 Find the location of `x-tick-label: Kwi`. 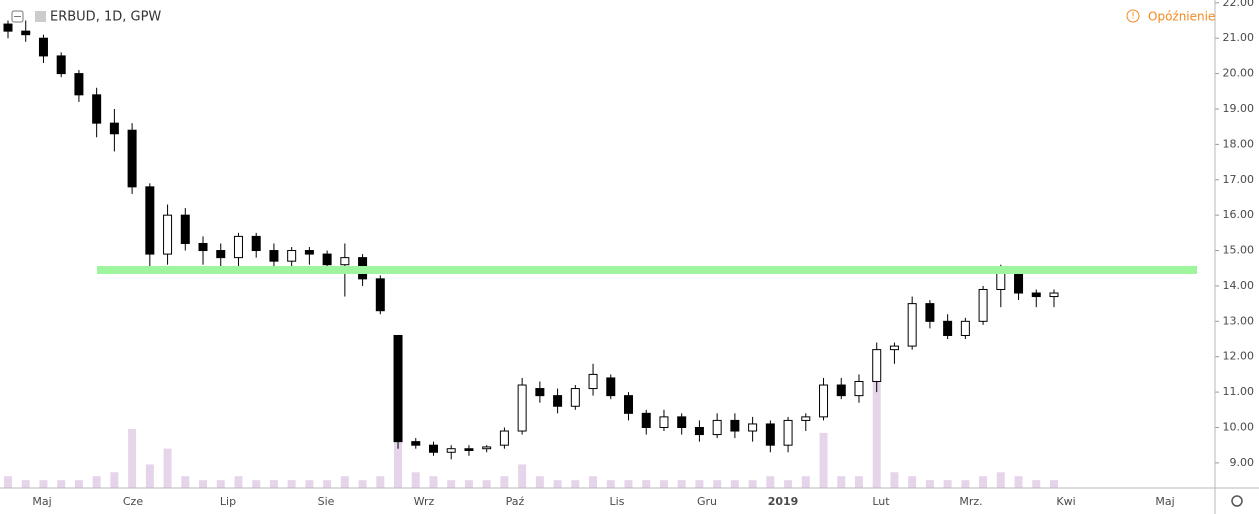

x-tick-label: Kwi is located at coordinates (1065, 501).